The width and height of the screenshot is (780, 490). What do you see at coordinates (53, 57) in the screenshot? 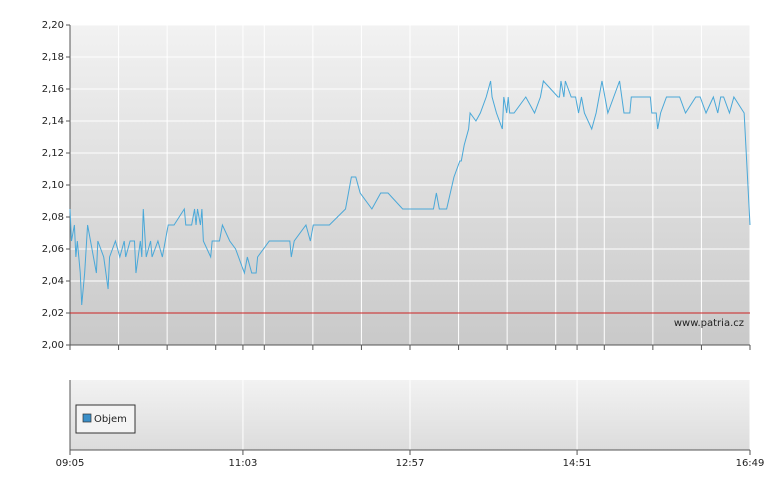
I see `y-tick-label: 2,18` at bounding box center [53, 57].